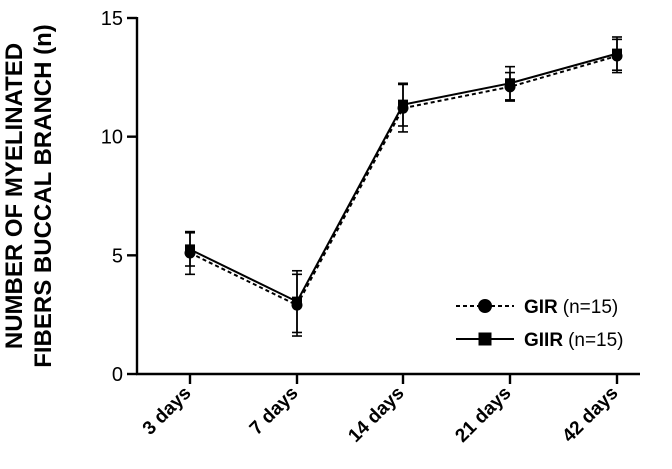 The height and width of the screenshot is (469, 672). What do you see at coordinates (112, 138) in the screenshot?
I see `y-tick-label: 10` at bounding box center [112, 138].